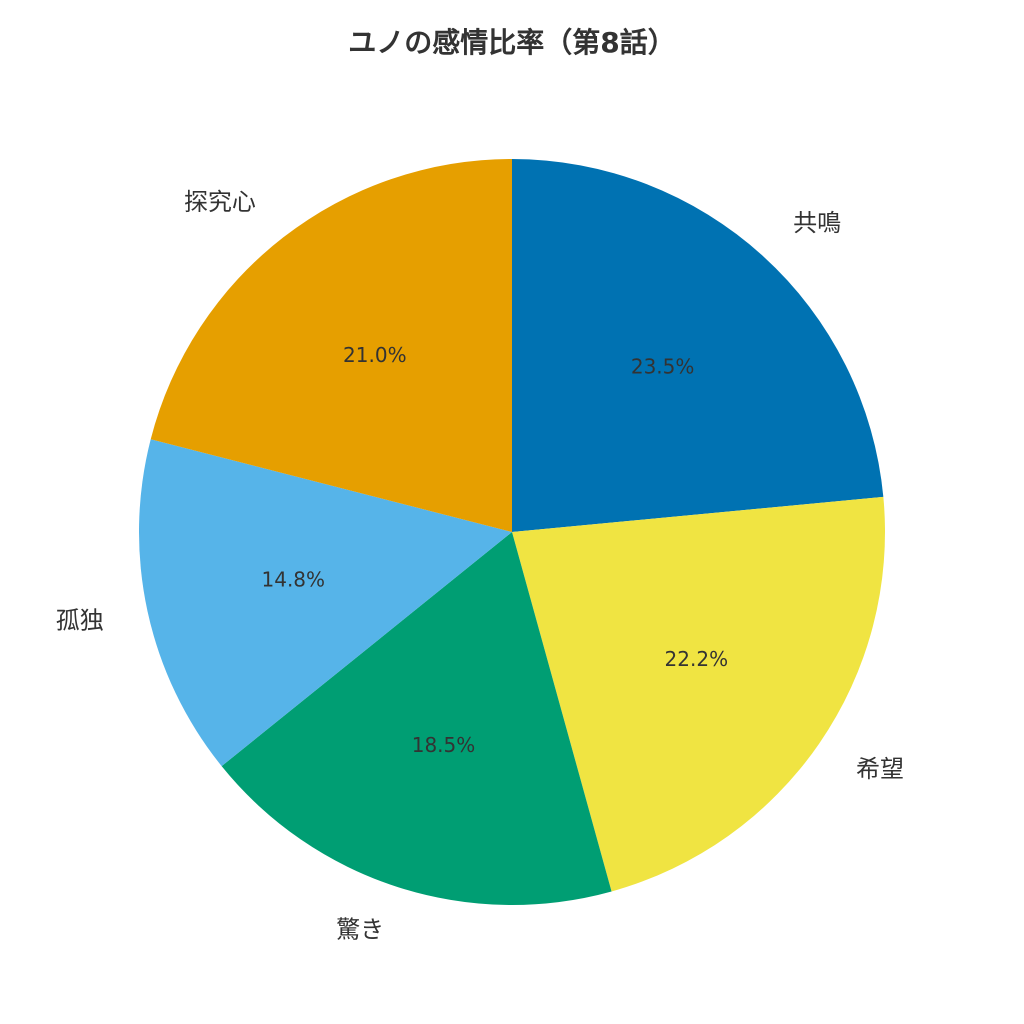 The image size is (1024, 1024). I want to click on percent-label: 14.8%, so click(294, 579).